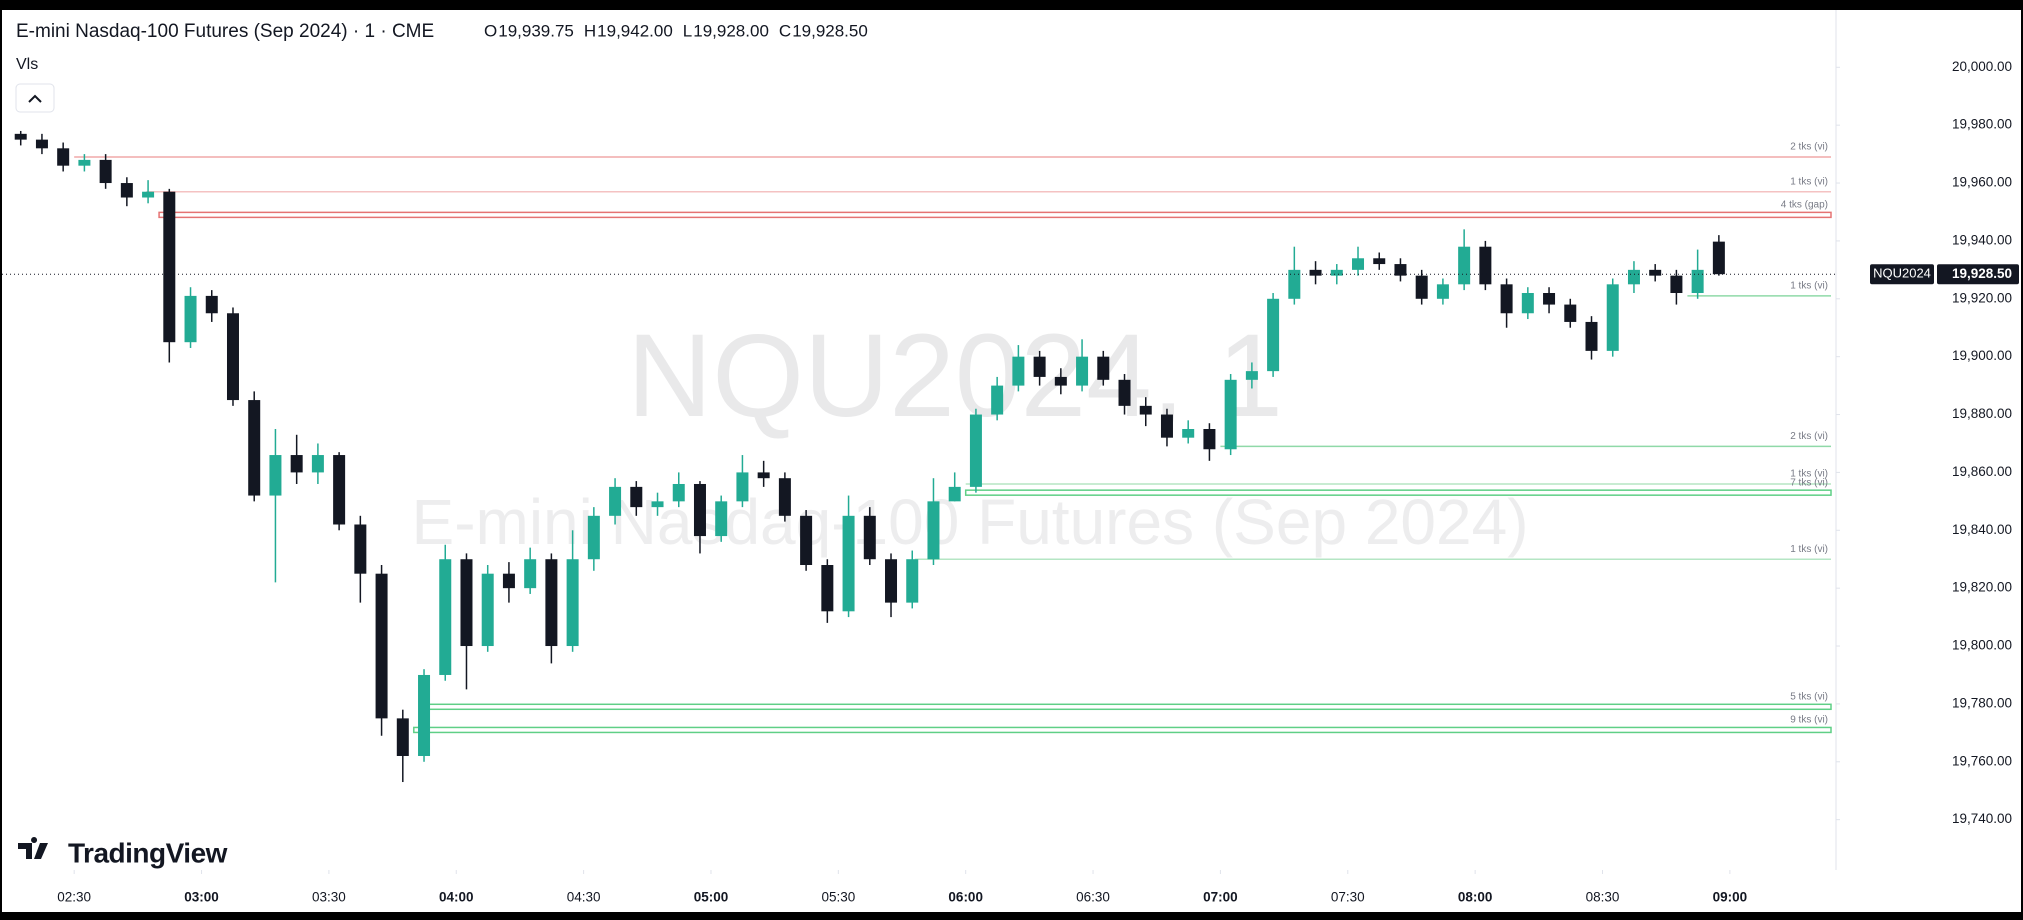 Image resolution: width=2023 pixels, height=920 pixels. I want to click on ohlc-key: C, so click(785, 30).